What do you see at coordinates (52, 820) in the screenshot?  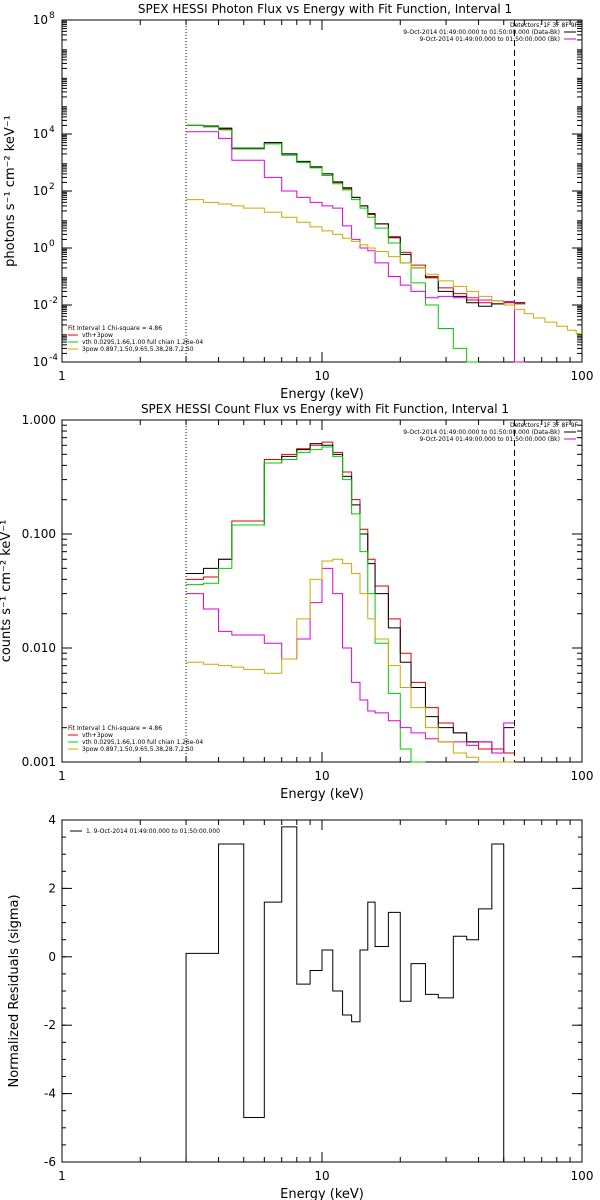 I see `y-tick-label: 4` at bounding box center [52, 820].